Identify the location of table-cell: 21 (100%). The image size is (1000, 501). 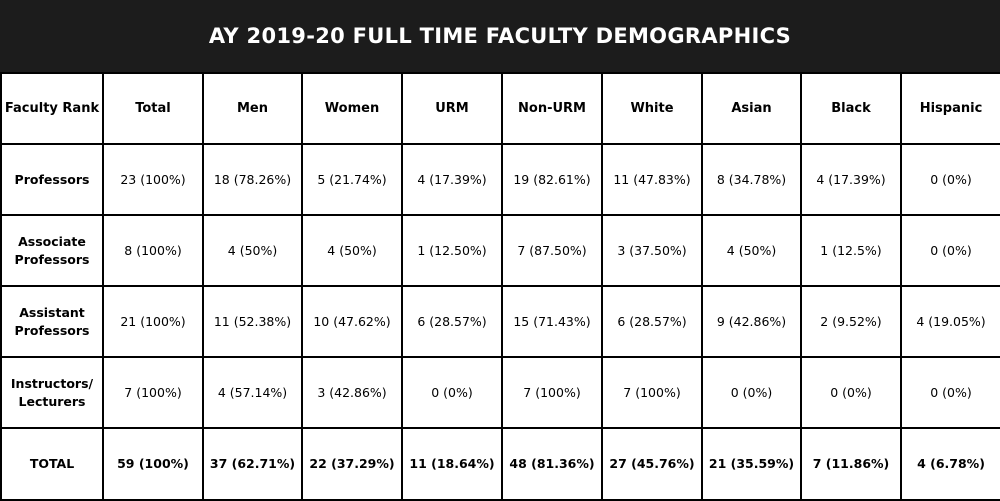
(153, 321).